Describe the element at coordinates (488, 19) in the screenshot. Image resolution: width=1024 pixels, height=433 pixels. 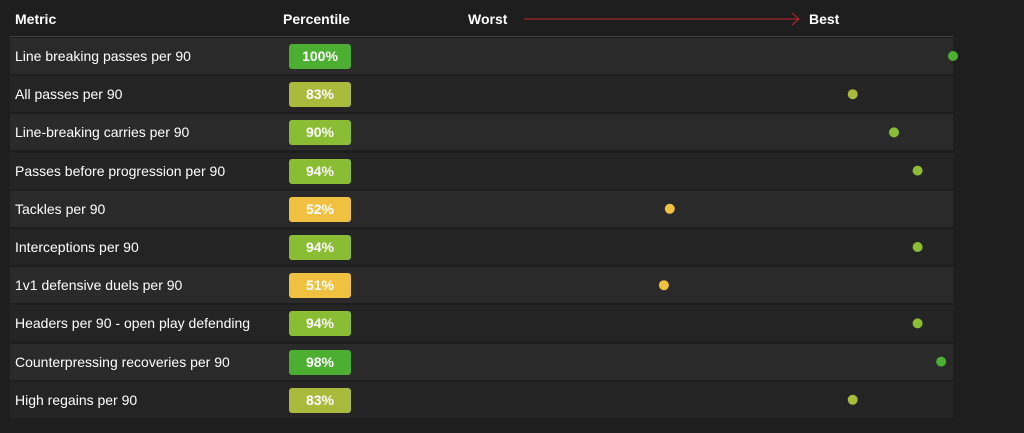
I see `worst-label: Worst` at that location.